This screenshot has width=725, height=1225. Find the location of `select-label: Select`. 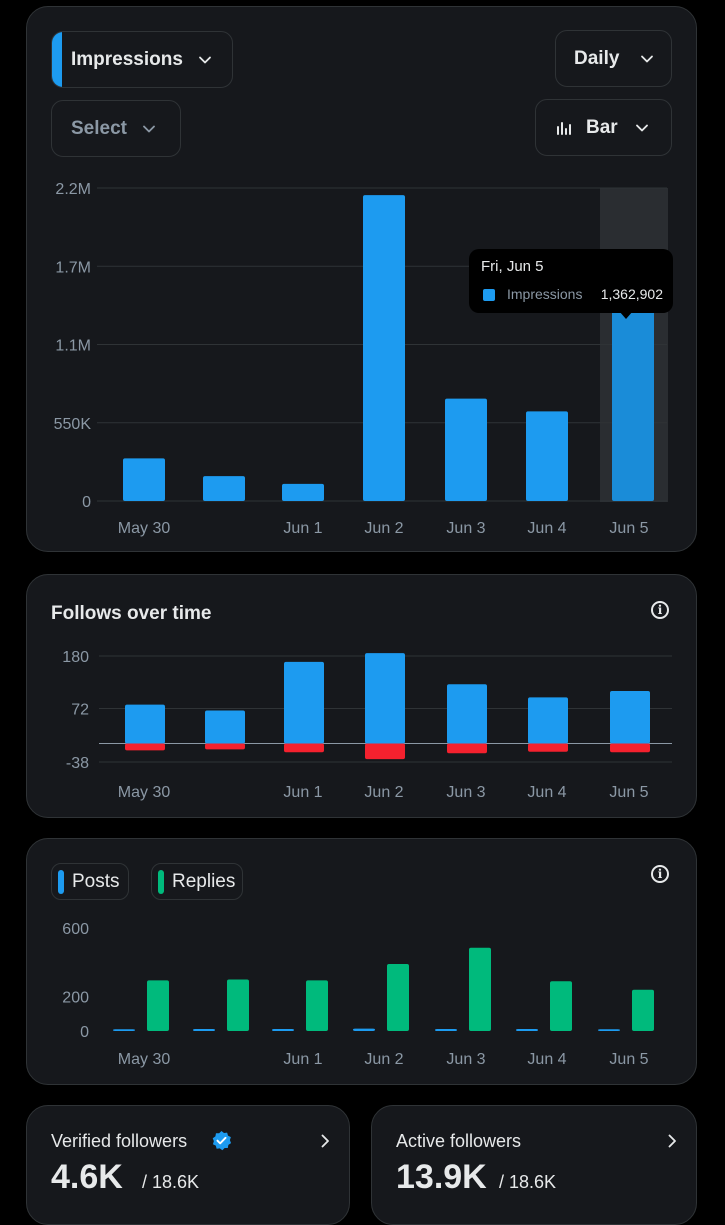

select-label: Select is located at coordinates (99, 128).